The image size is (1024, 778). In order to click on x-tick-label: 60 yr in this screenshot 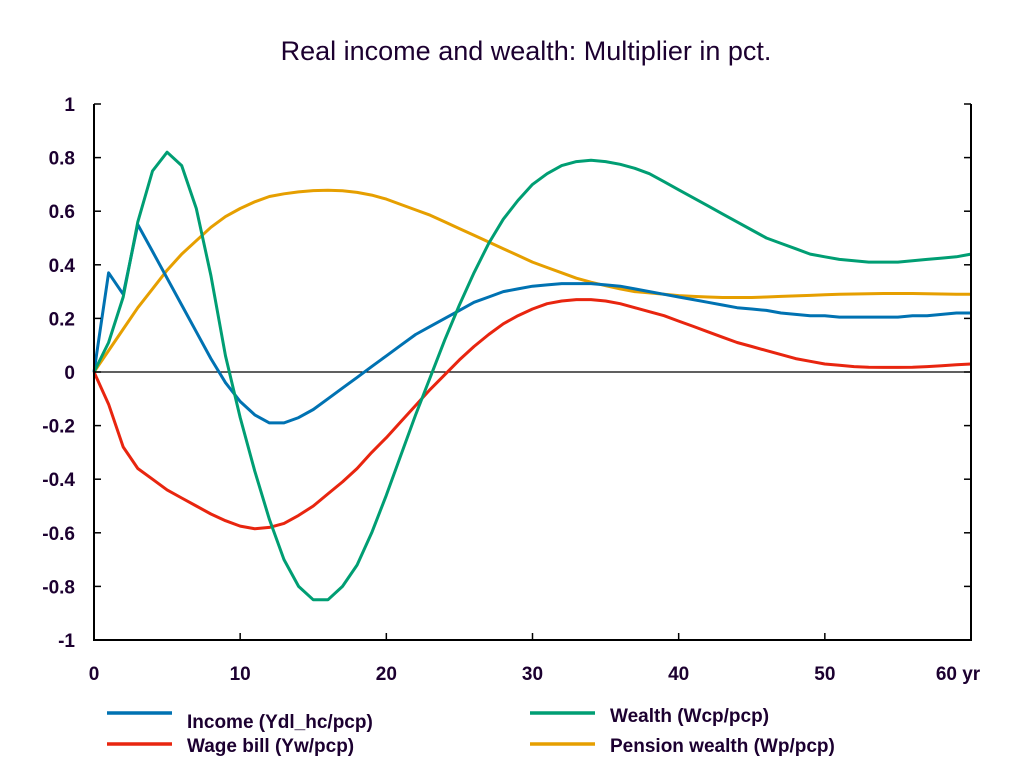, I will do `click(958, 674)`.